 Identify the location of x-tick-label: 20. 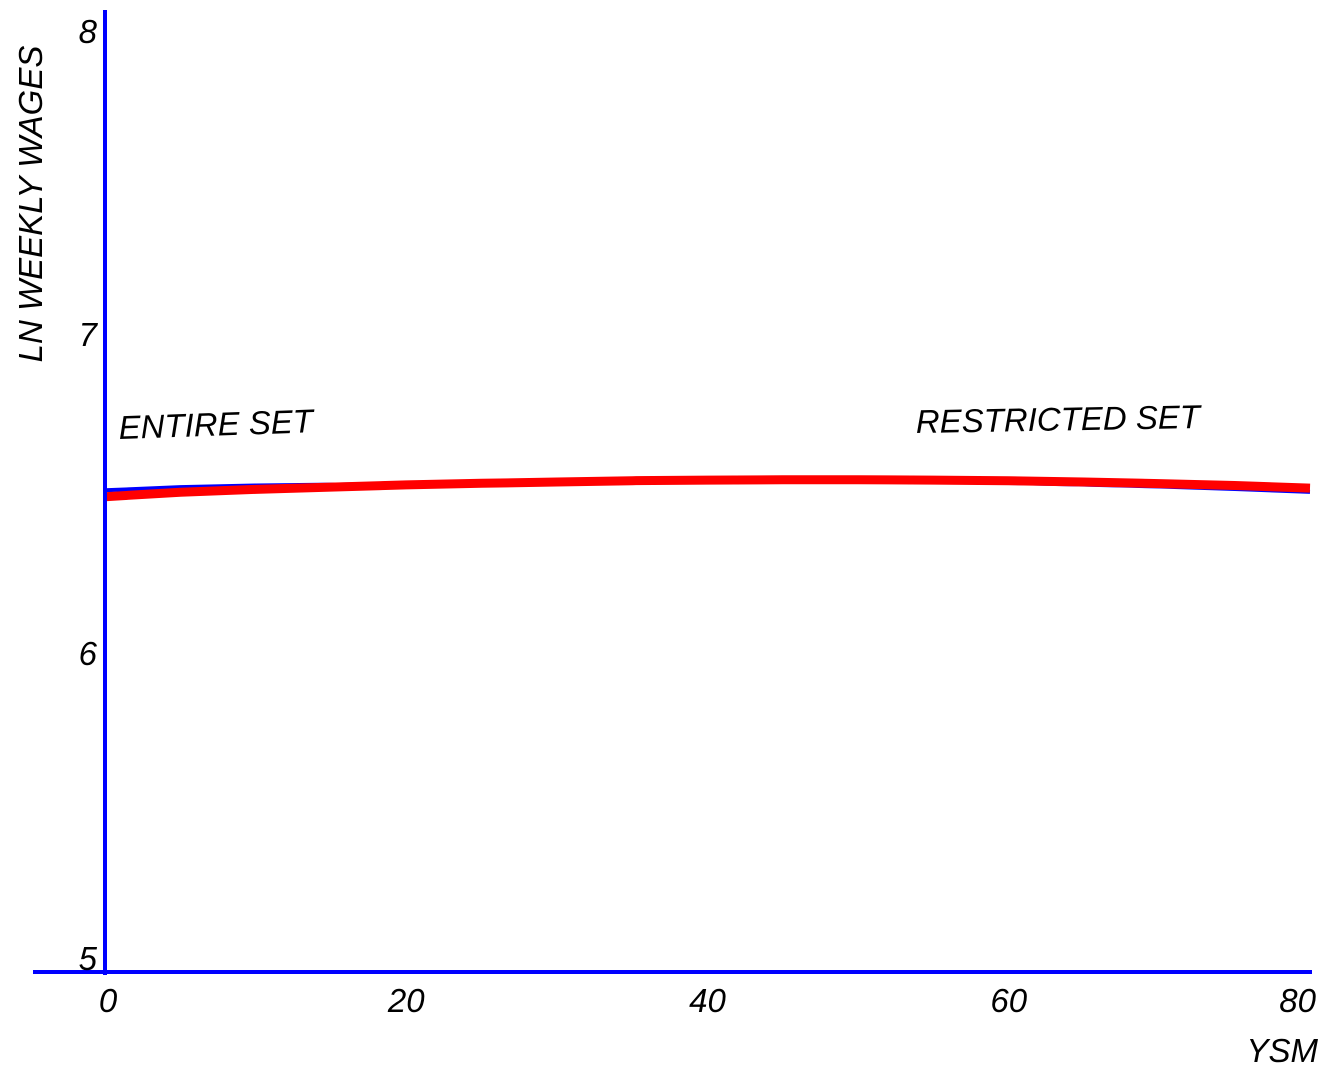
(406, 1000).